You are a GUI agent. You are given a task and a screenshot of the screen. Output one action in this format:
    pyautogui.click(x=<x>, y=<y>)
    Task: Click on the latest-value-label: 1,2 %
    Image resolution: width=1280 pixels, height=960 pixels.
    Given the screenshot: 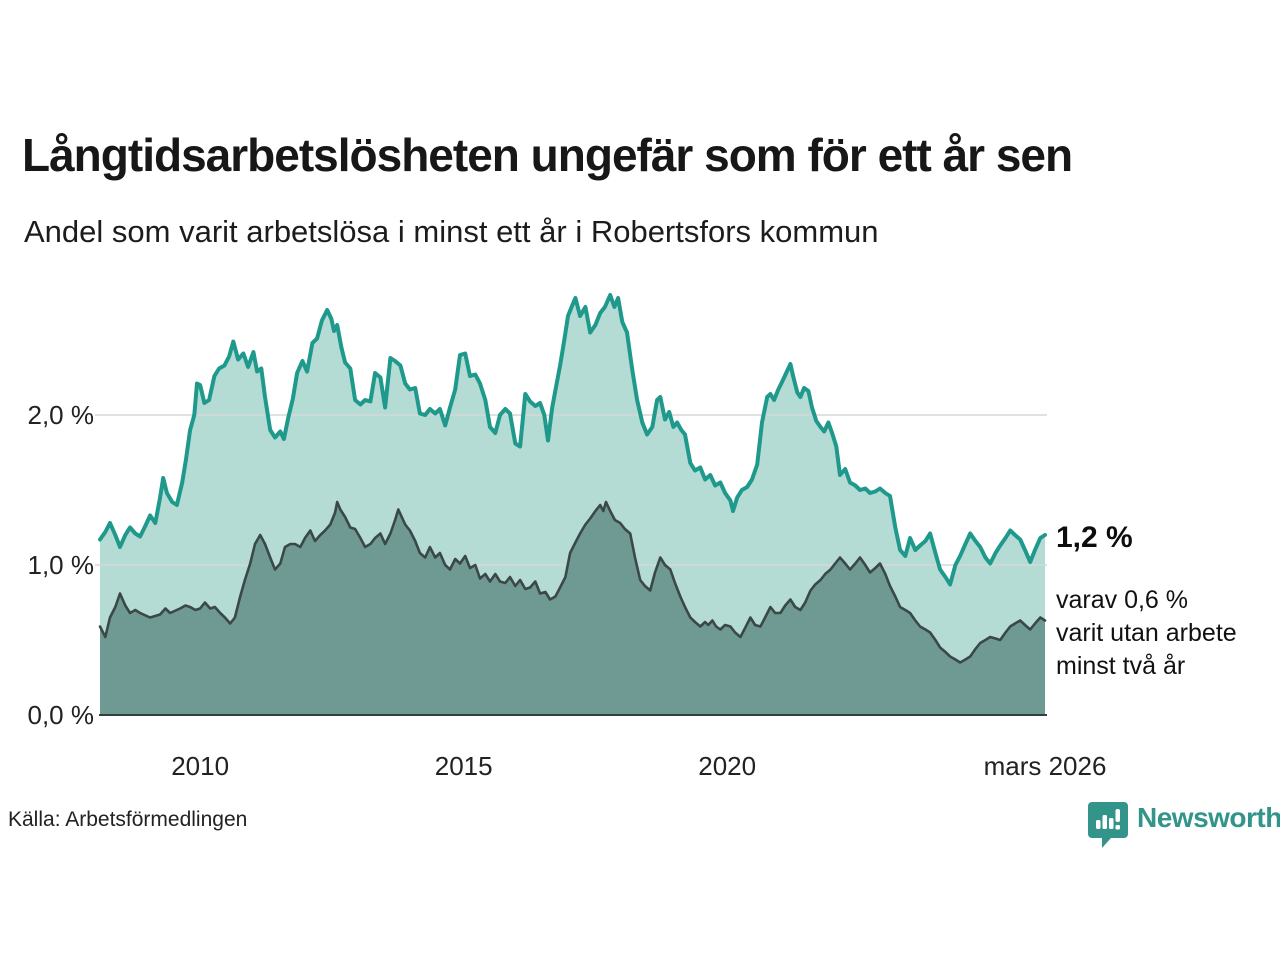 What is the action you would take?
    pyautogui.click(x=1094, y=537)
    